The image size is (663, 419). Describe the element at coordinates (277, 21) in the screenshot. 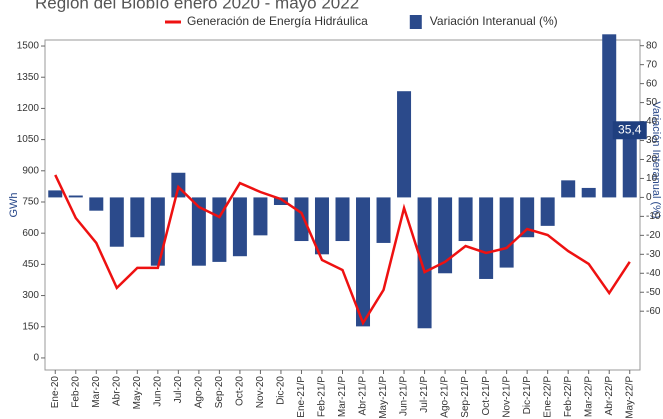

I see `legend-label: Generación de Energía Hidráulica` at that location.